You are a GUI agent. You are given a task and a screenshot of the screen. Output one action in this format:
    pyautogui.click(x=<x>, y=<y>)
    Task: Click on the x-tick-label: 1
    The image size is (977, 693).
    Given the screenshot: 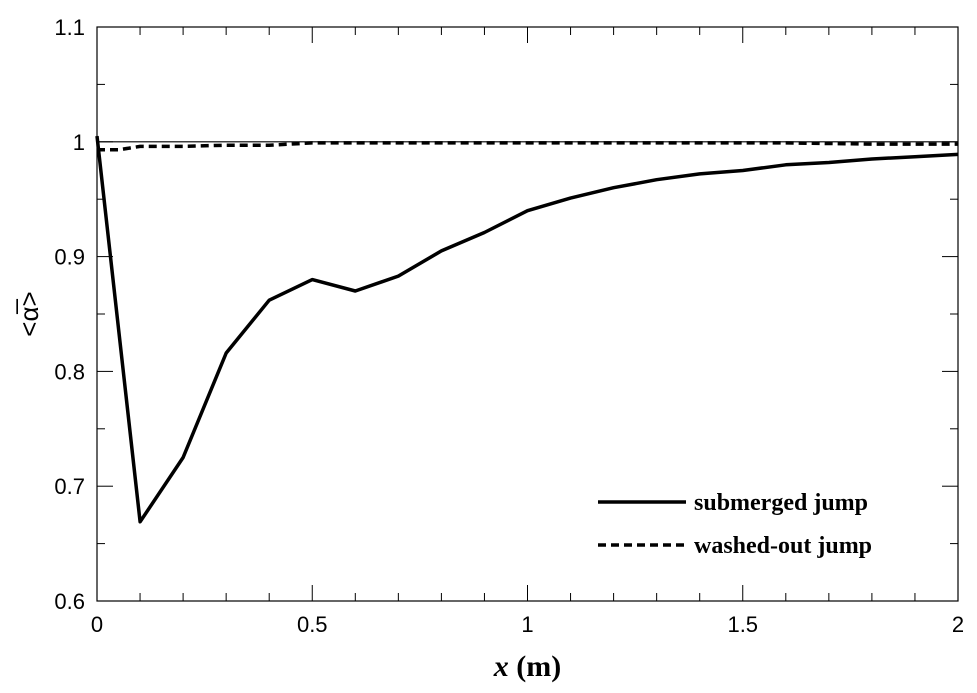 What is the action you would take?
    pyautogui.click(x=527, y=624)
    